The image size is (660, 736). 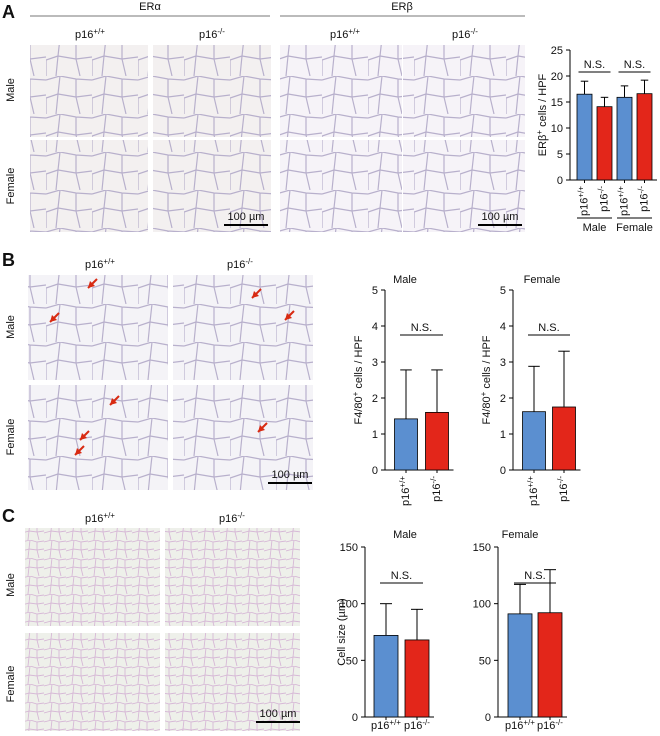 I want to click on stain-label: ERβ, so click(x=402, y=7).